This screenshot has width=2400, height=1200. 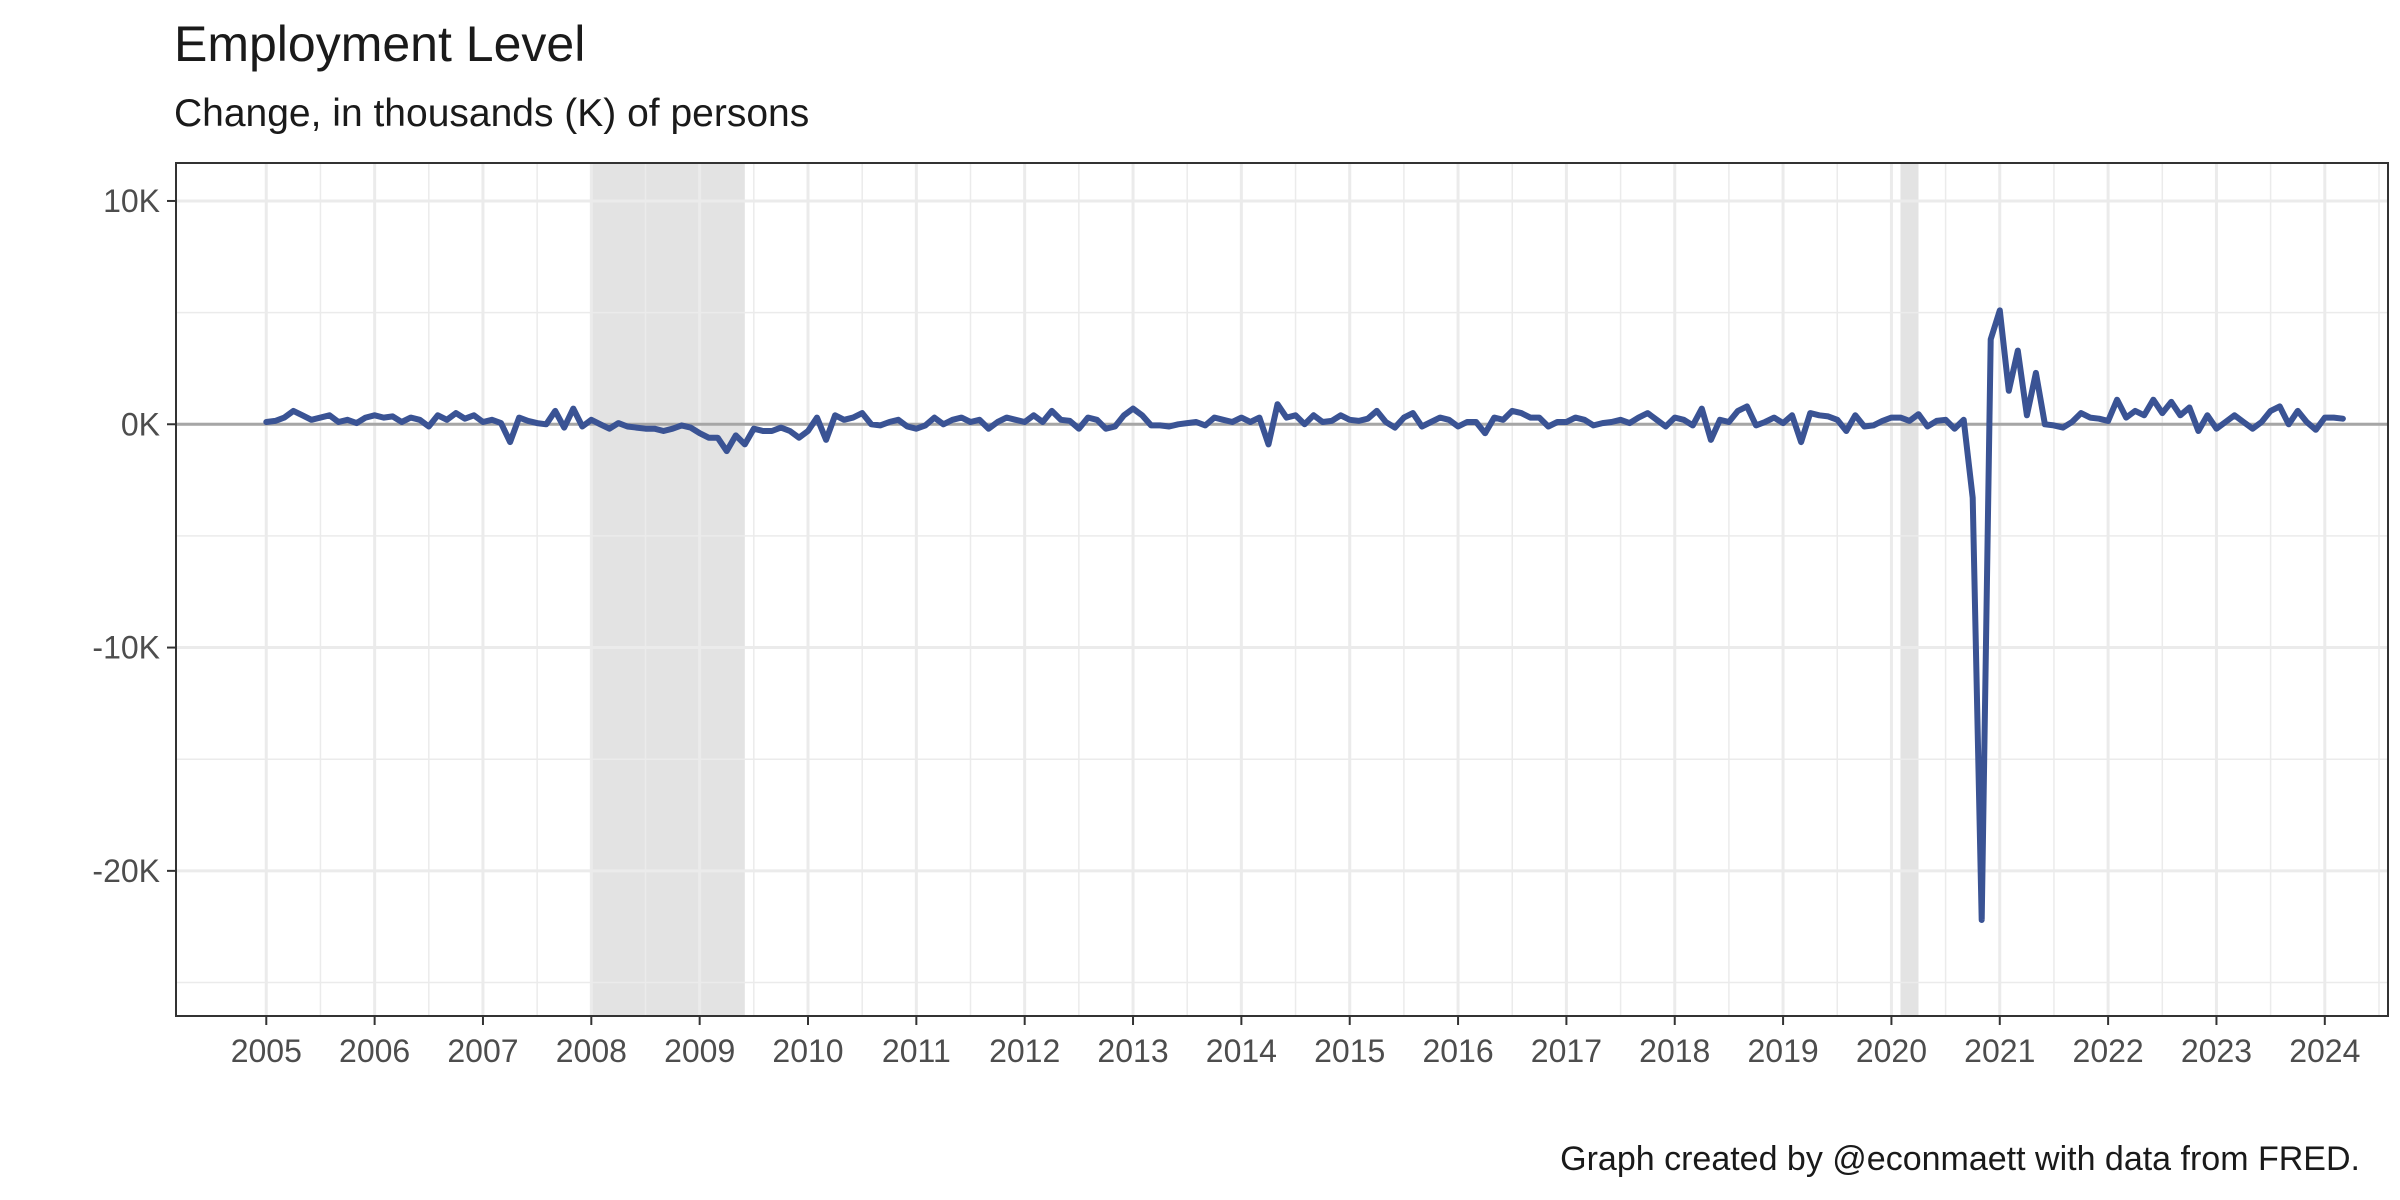 What do you see at coordinates (131, 201) in the screenshot?
I see `y-tick-label: 10K` at bounding box center [131, 201].